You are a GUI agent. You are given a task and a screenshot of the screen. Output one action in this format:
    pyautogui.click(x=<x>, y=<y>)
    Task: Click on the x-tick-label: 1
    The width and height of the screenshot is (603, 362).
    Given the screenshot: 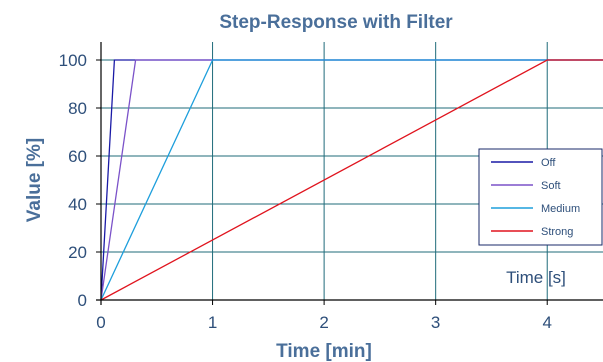 What is the action you would take?
    pyautogui.click(x=212, y=322)
    